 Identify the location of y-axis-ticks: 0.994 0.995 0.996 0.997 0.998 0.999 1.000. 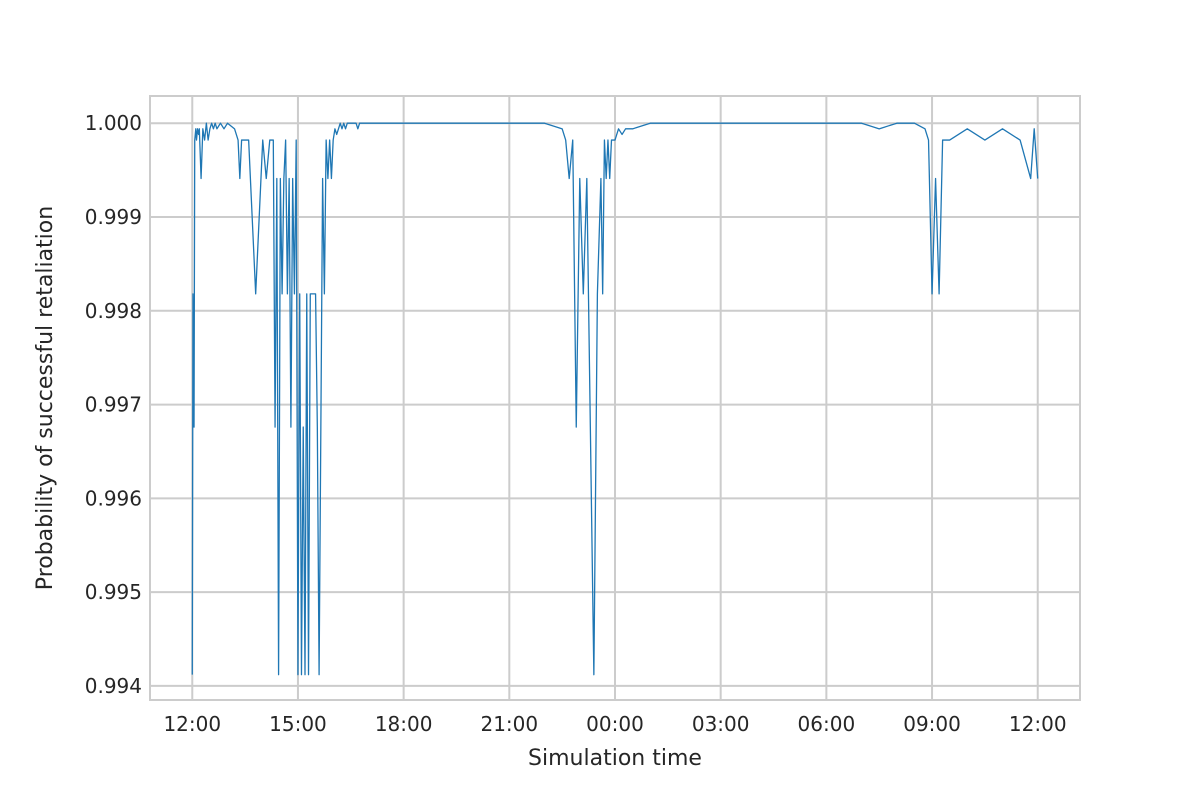
(113, 404).